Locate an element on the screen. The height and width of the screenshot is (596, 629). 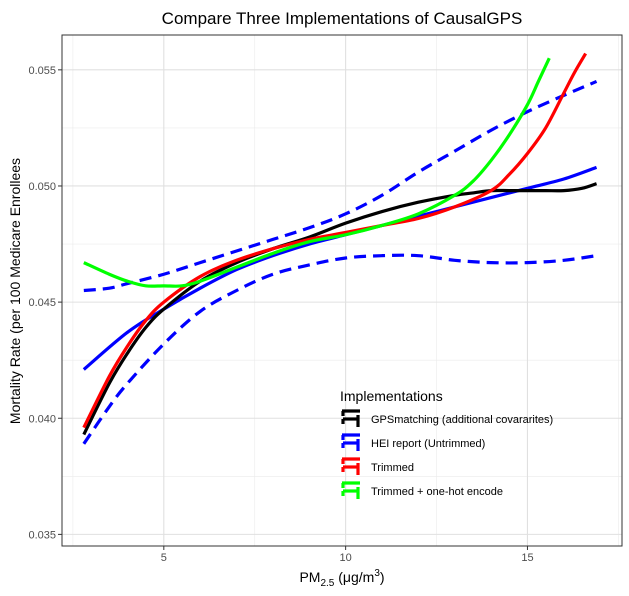
x-axis: 5 10 15 is located at coordinates (347, 555).